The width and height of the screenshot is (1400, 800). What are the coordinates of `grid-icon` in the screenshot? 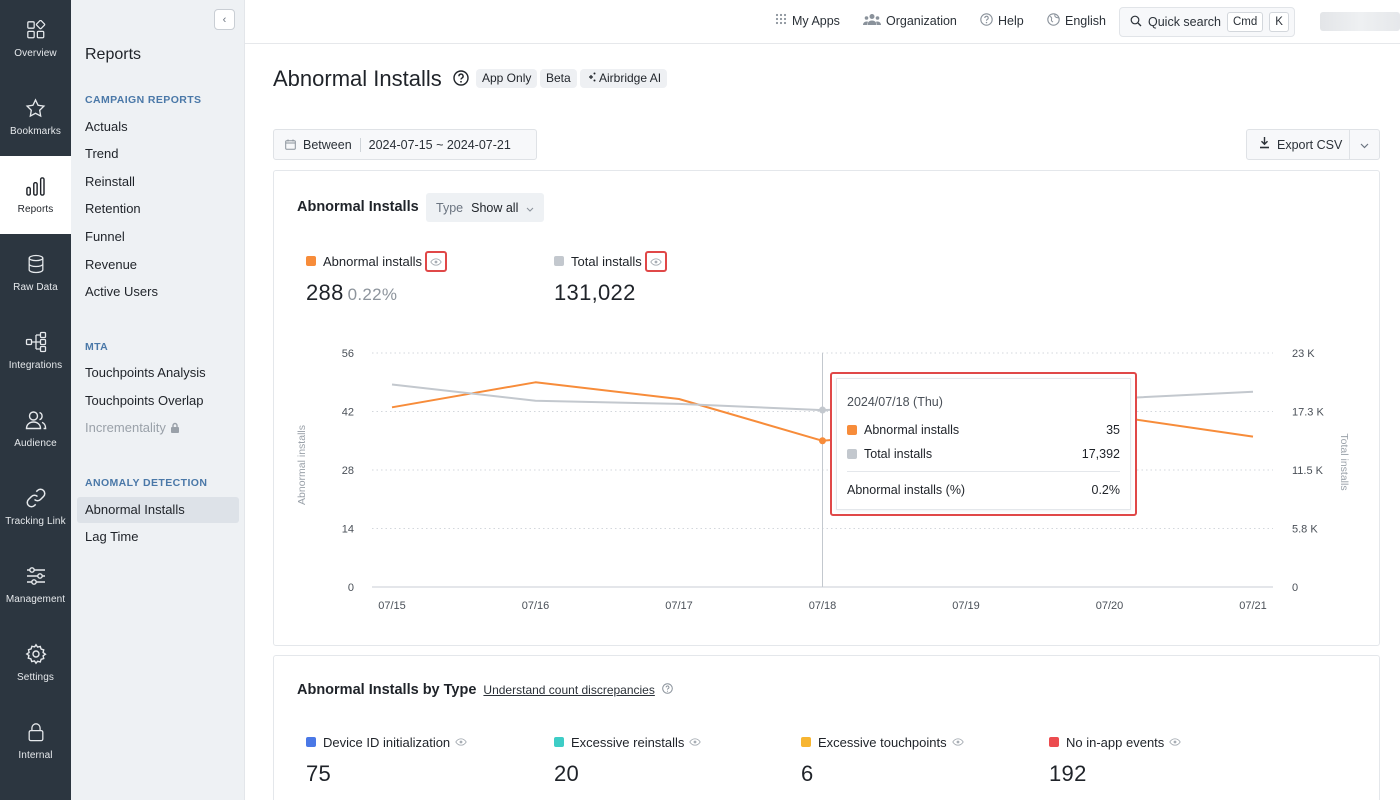 It's located at (781, 20).